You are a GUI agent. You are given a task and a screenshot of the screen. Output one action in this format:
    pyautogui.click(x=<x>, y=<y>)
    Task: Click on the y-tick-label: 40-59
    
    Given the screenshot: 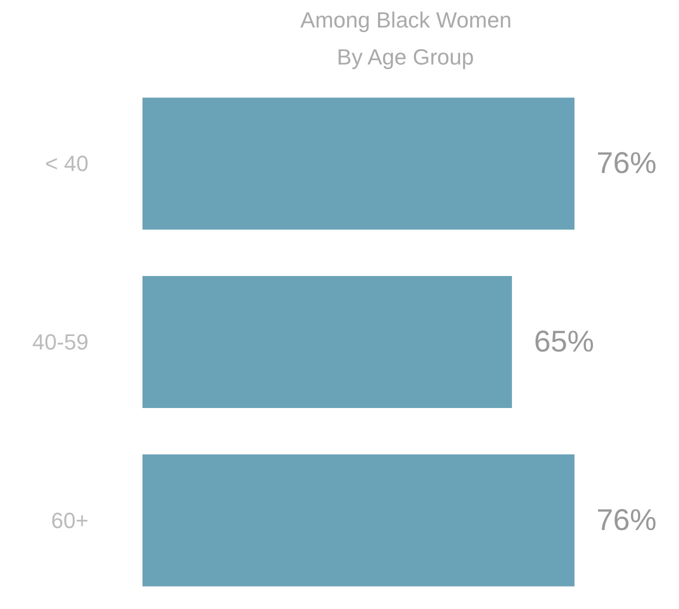 What is the action you would take?
    pyautogui.click(x=60, y=342)
    